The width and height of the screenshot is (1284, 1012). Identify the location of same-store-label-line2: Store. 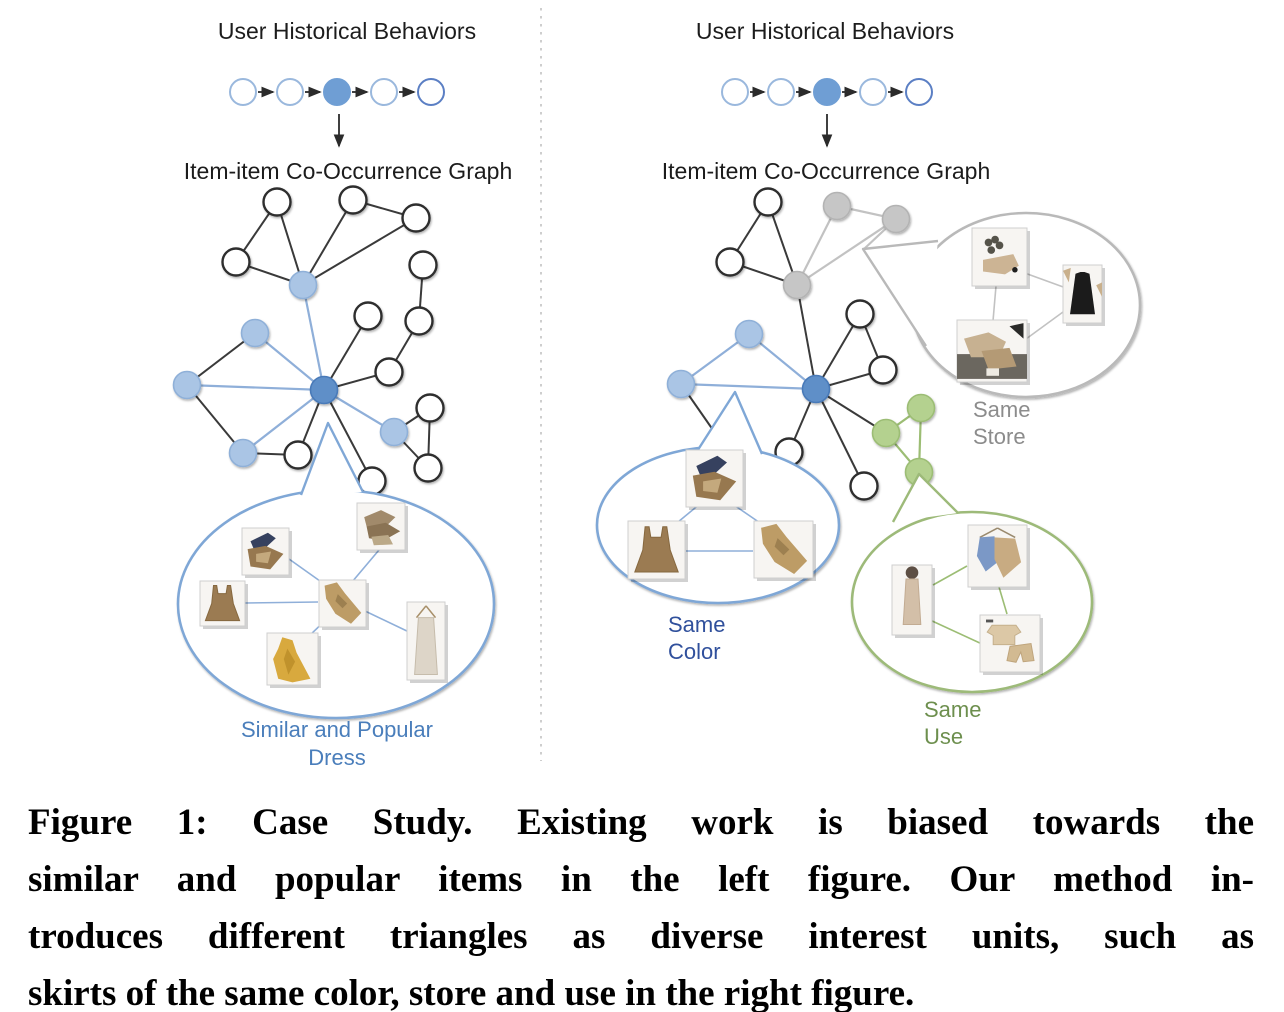
(999, 436).